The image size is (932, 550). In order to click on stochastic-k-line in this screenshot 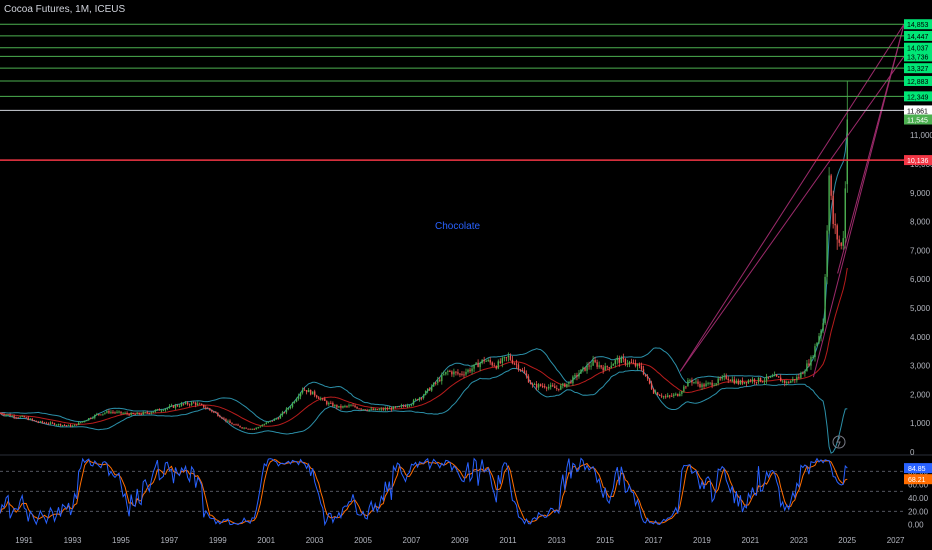, I will do `click(424, 492)`.